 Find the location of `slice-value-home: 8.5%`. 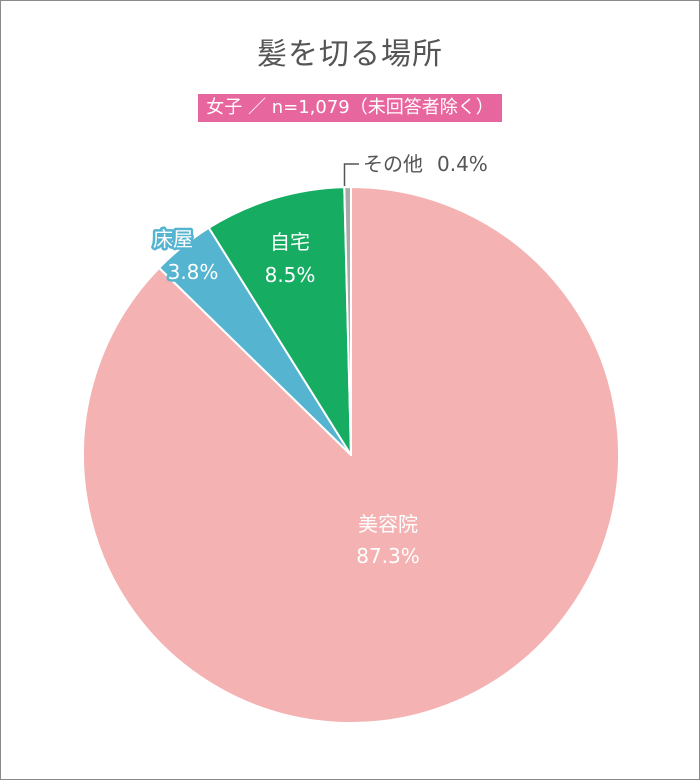

slice-value-home: 8.5% is located at coordinates (290, 275).